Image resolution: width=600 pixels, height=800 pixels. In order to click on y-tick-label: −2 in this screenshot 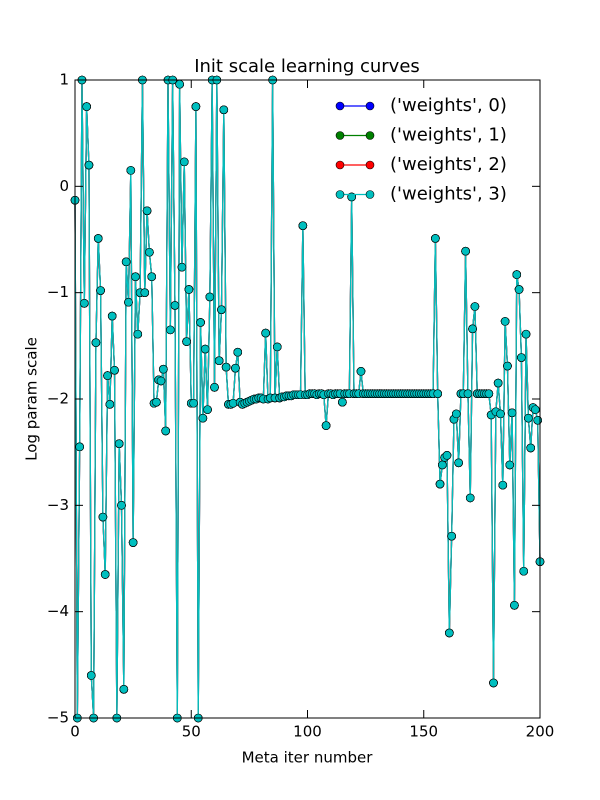, I will do `click(58, 399)`.